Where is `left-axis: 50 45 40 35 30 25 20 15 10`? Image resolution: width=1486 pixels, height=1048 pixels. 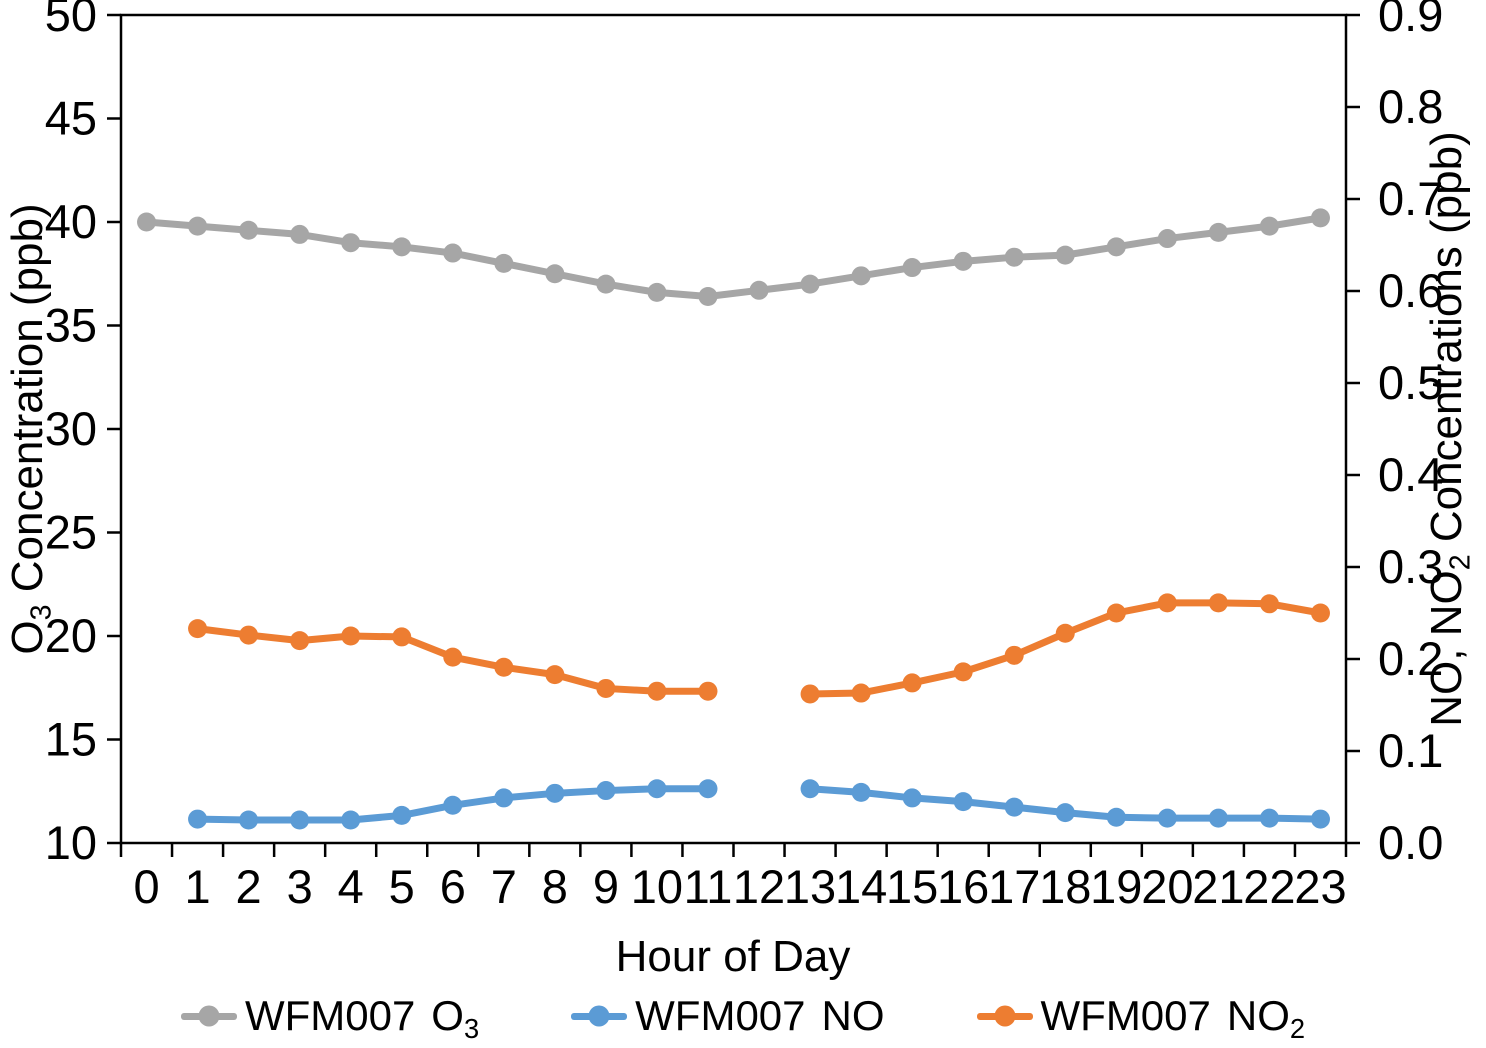
left-axis: 50 45 40 35 30 25 20 15 10 is located at coordinates (83, 434).